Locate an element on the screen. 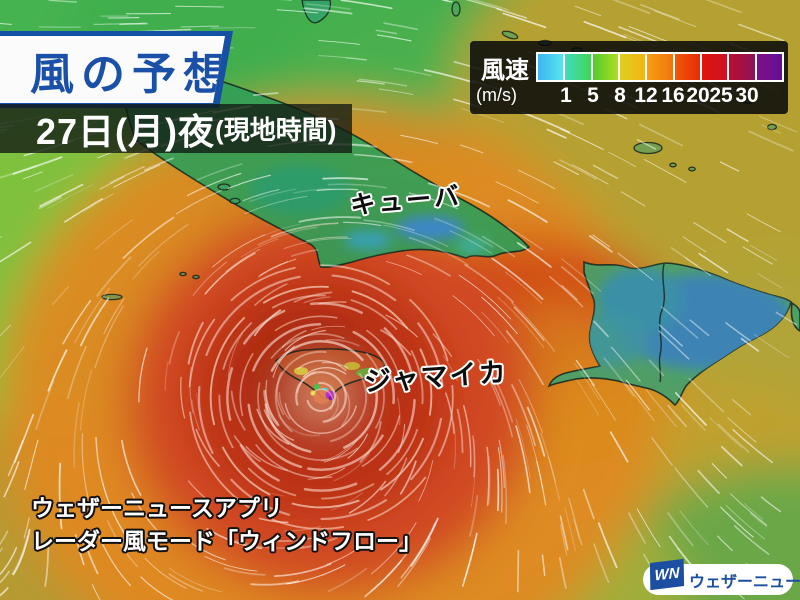 This screenshot has height=600, width=800. legend-tick: 12 is located at coordinates (646, 95).